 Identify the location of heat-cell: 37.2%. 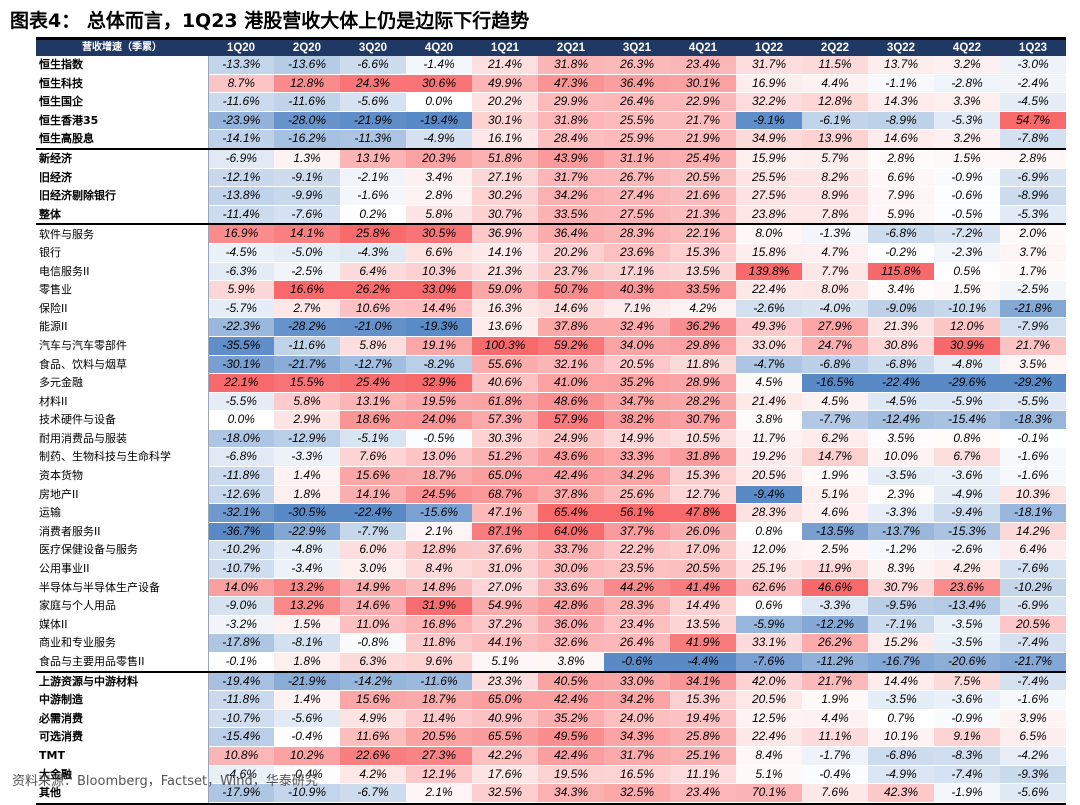
(505, 625).